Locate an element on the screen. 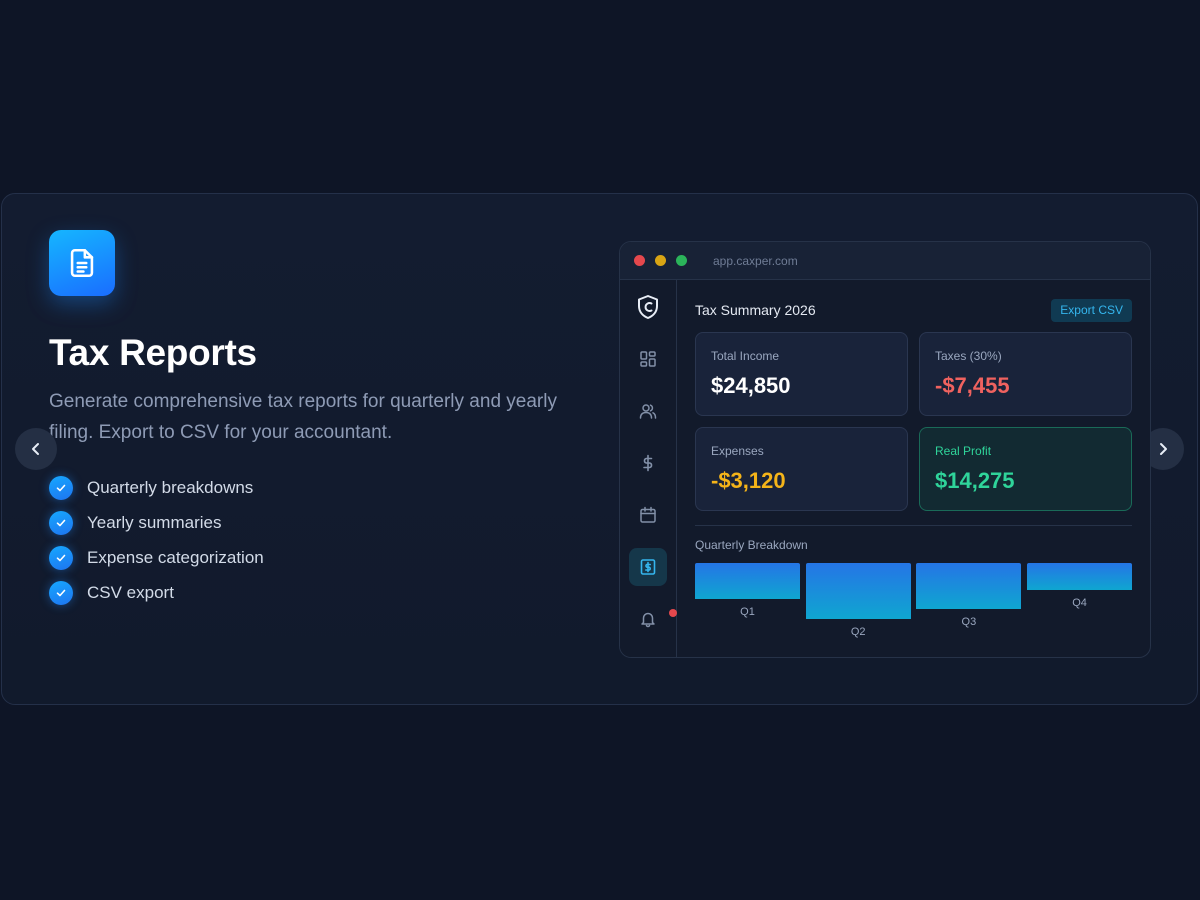 The image size is (1200, 900). feature-item: Expense categorization is located at coordinates (156, 557).